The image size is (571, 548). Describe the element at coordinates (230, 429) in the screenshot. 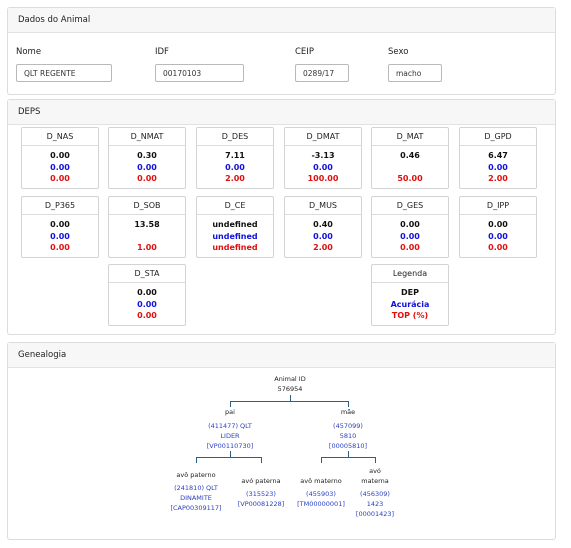

I see `genealogy-pai: pai (411477) QLT LIDER [VP00110730]` at that location.